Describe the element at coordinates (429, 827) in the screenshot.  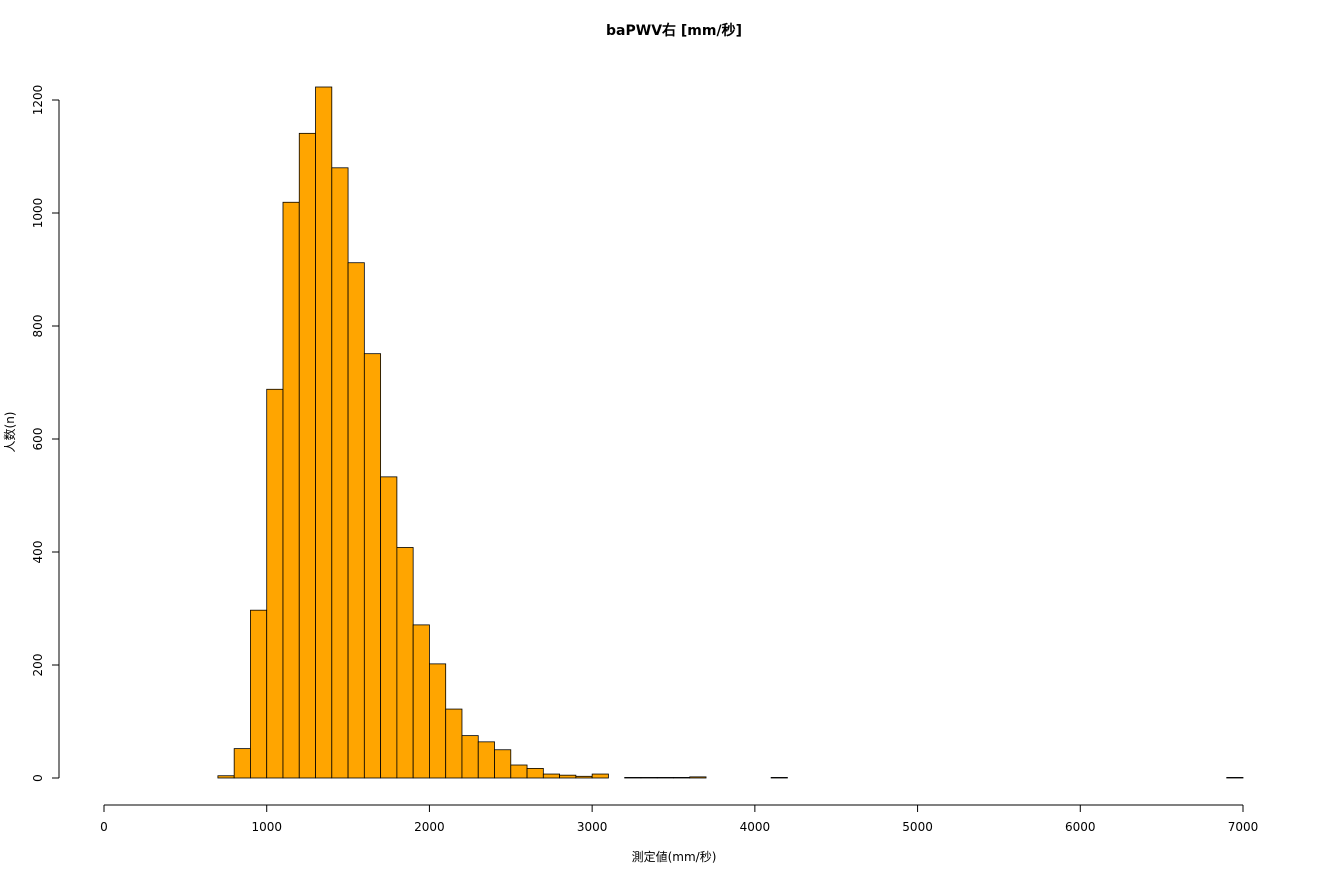
I see `x-tick-label: 2000` at that location.